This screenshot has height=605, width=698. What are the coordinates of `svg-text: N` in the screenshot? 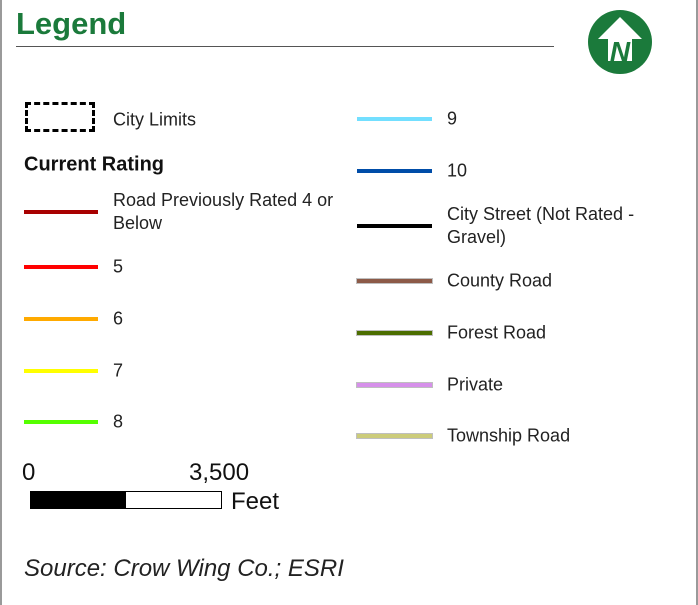 It's located at (620, 51).